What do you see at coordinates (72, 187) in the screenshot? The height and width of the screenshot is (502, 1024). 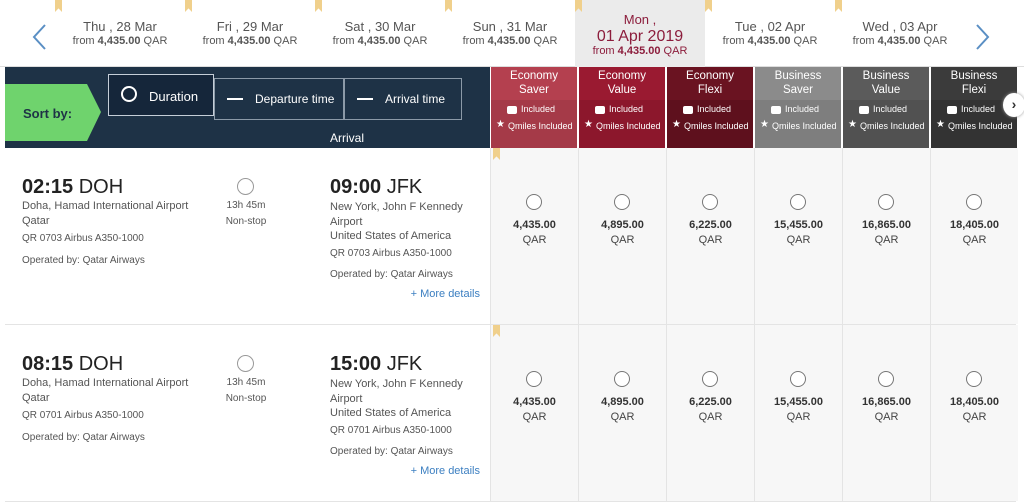 I see `departure-time: 02:15 DOH` at bounding box center [72, 187].